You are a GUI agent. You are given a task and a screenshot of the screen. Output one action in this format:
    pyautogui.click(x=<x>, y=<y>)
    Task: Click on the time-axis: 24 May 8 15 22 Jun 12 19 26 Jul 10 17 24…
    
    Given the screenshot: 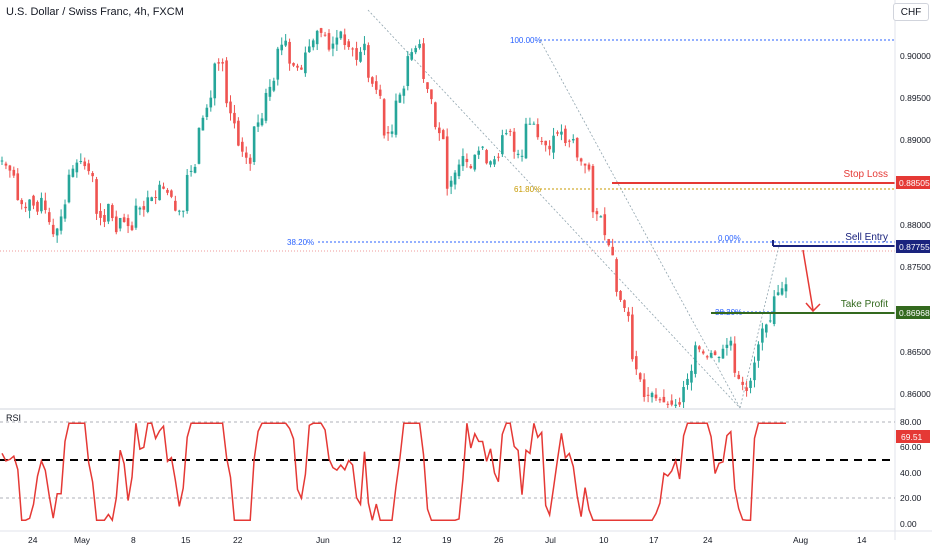 What is the action you would take?
    pyautogui.click(x=466, y=537)
    